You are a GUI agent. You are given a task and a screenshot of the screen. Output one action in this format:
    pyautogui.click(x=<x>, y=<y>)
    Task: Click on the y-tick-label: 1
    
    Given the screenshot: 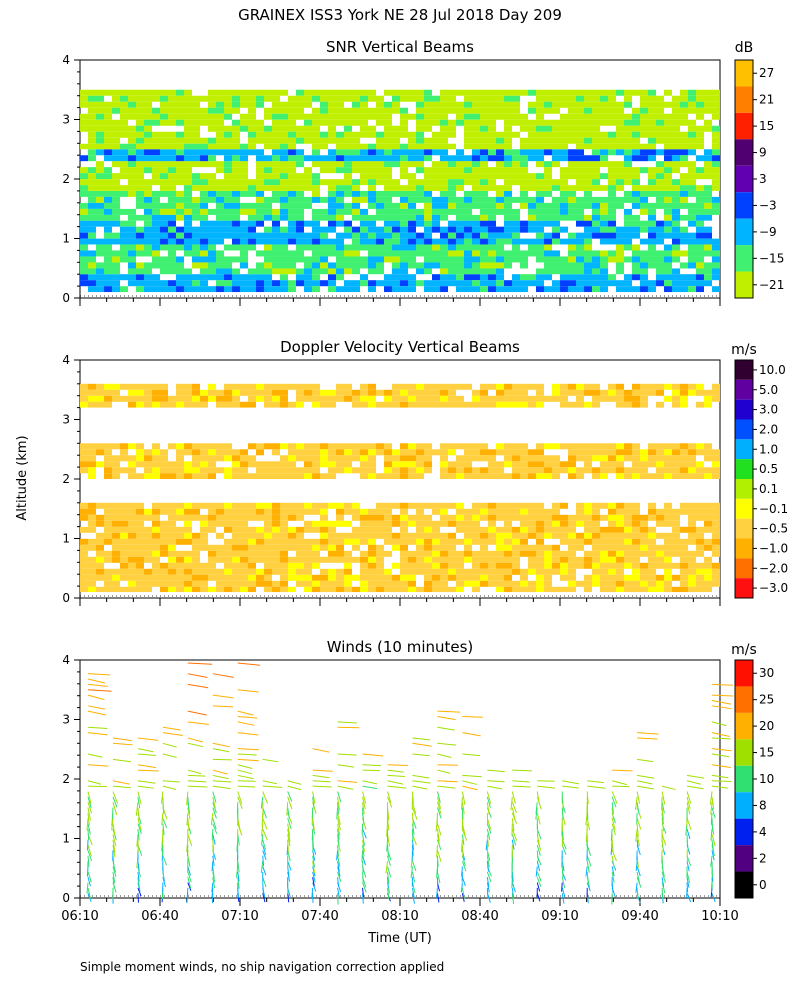 What is the action you would take?
    pyautogui.click(x=66, y=539)
    